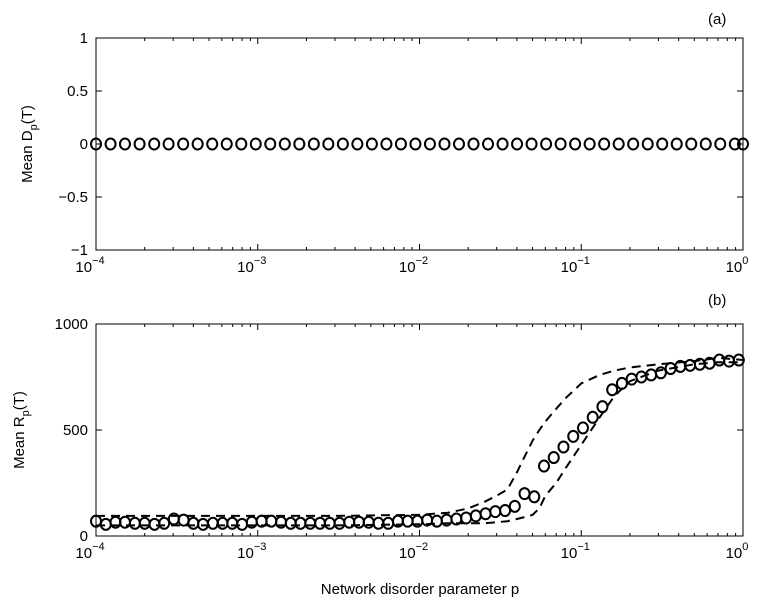  What do you see at coordinates (583, 547) in the screenshot?
I see `panel-b-x-tick-exponent: −1` at bounding box center [583, 547].